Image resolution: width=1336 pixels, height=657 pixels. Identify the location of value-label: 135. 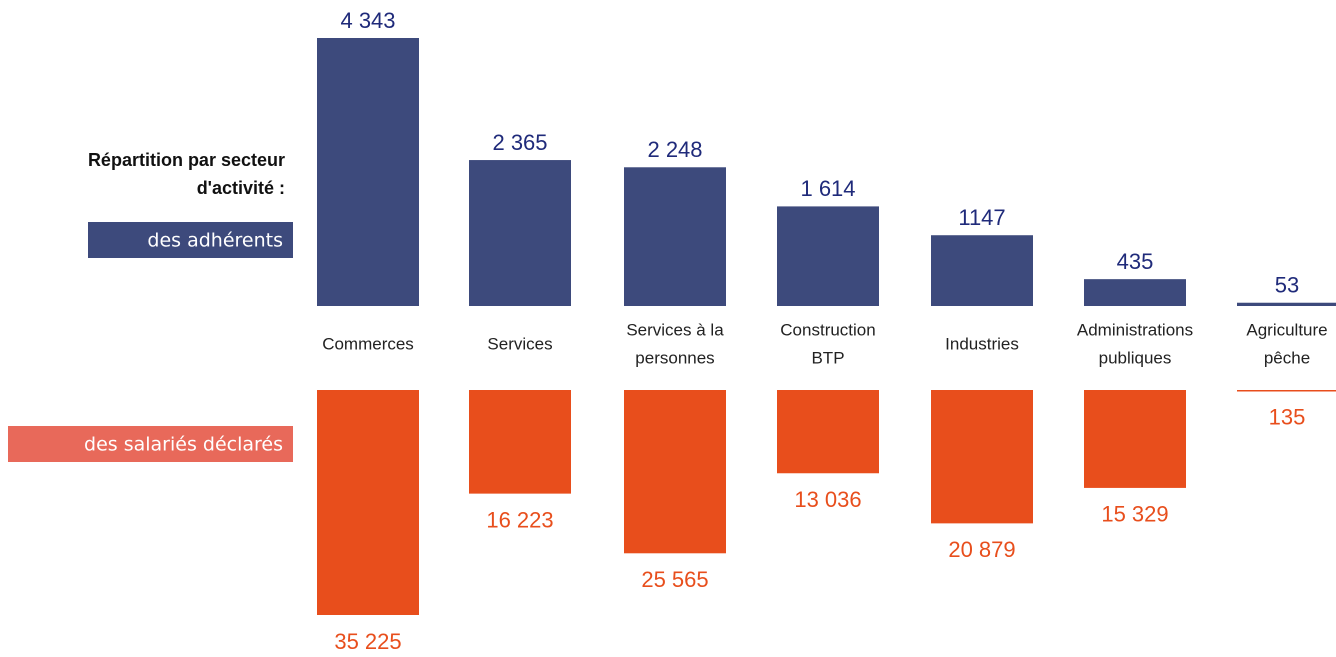
(1287, 417).